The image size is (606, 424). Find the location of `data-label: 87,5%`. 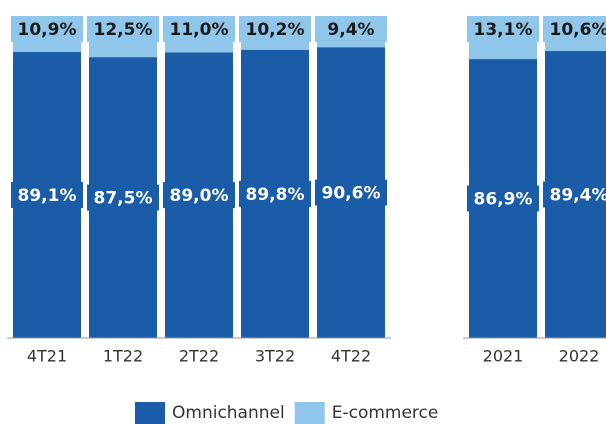

data-label: 87,5% is located at coordinates (123, 199).